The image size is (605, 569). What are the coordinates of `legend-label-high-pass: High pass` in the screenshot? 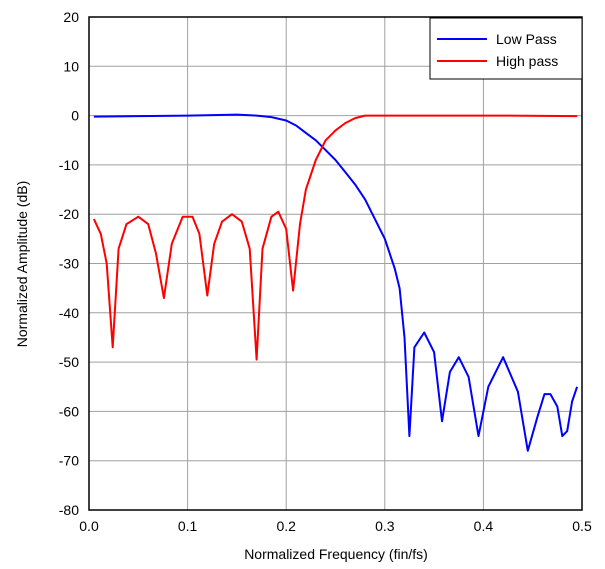 It's located at (527, 61).